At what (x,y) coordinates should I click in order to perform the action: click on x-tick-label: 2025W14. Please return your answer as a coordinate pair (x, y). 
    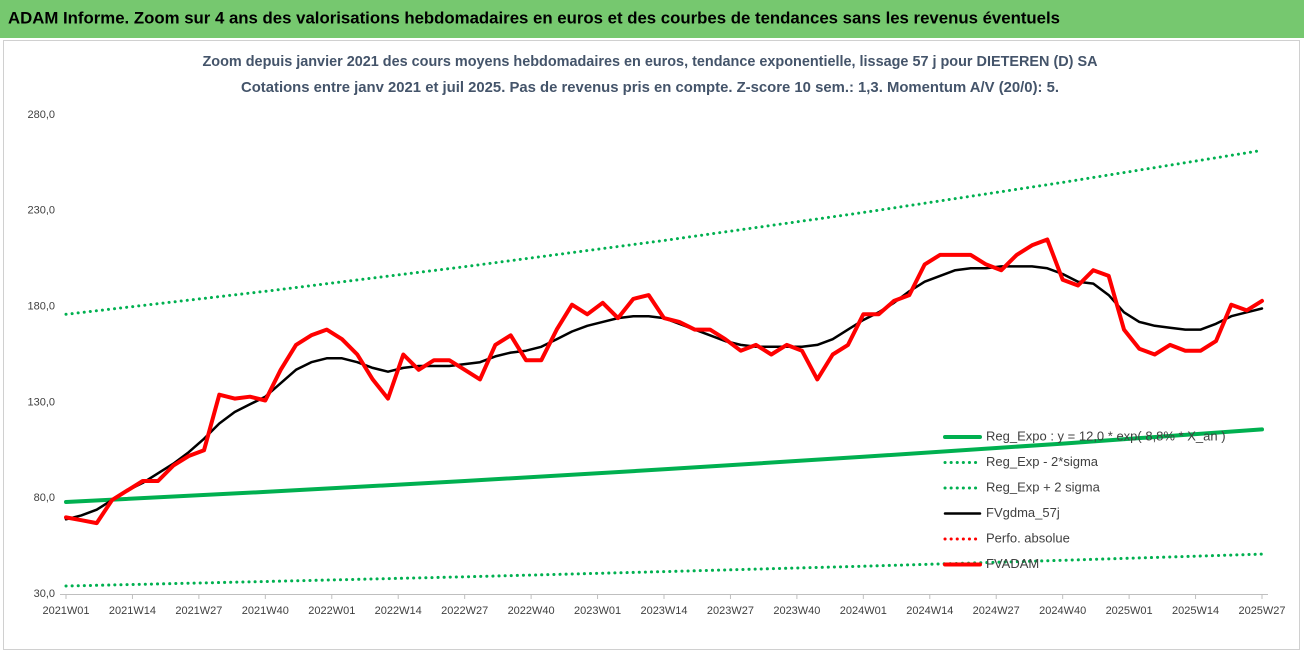
    Looking at the image, I should click on (1195, 611).